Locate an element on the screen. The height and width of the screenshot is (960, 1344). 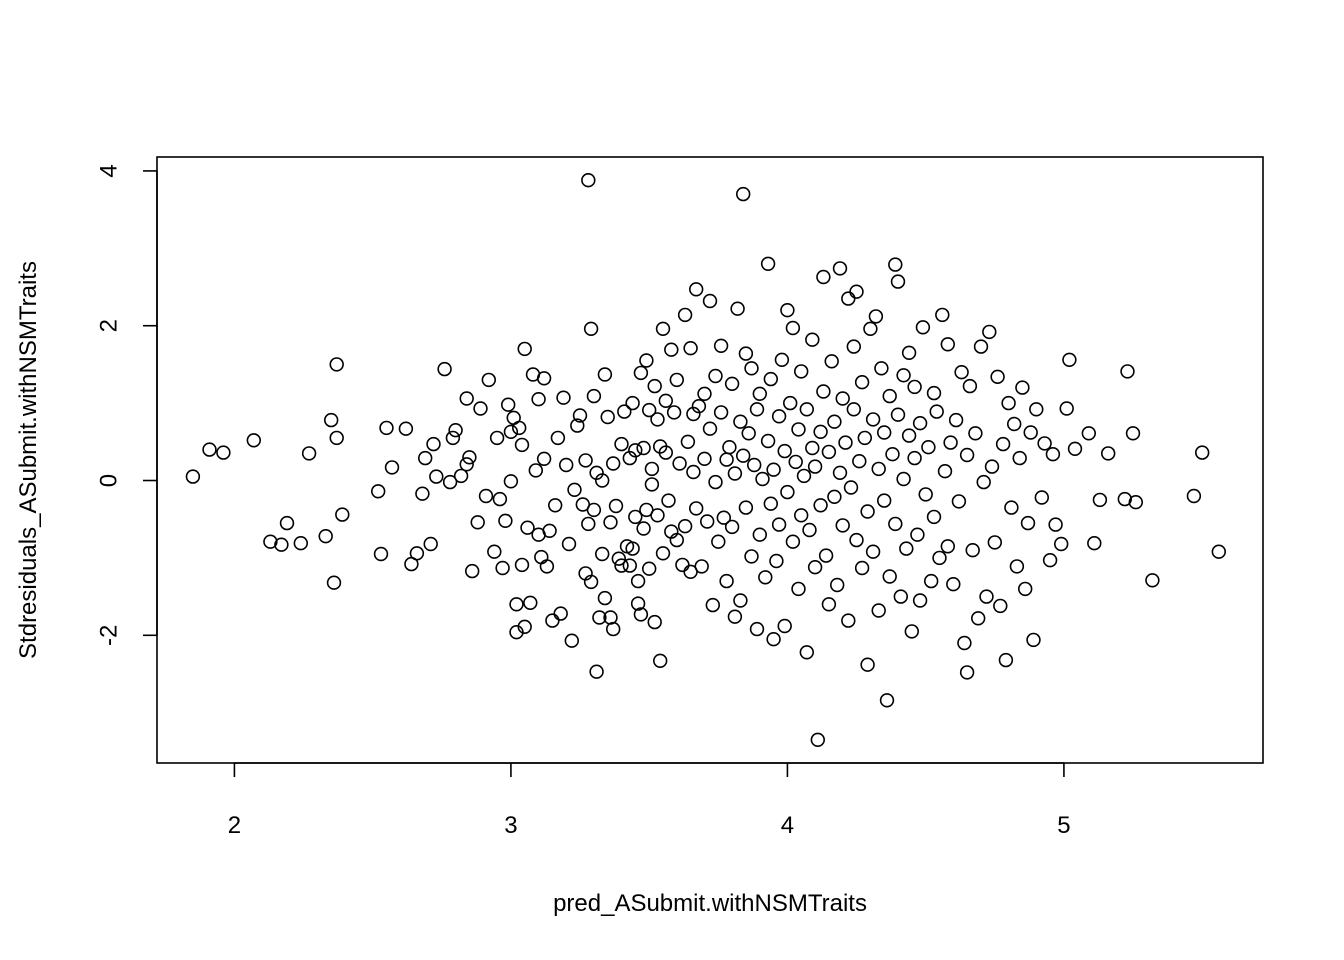
y-tick-label: 2 is located at coordinates (109, 325).